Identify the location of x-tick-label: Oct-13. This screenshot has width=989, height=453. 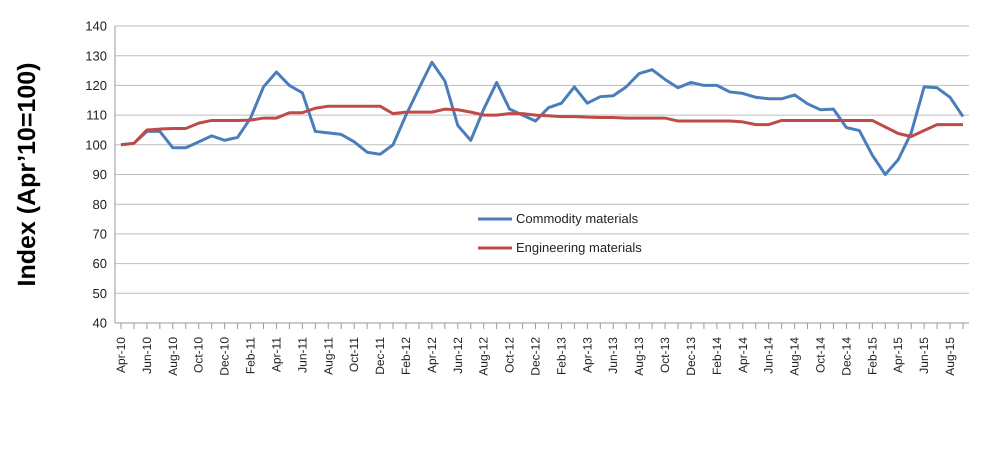
(665, 355).